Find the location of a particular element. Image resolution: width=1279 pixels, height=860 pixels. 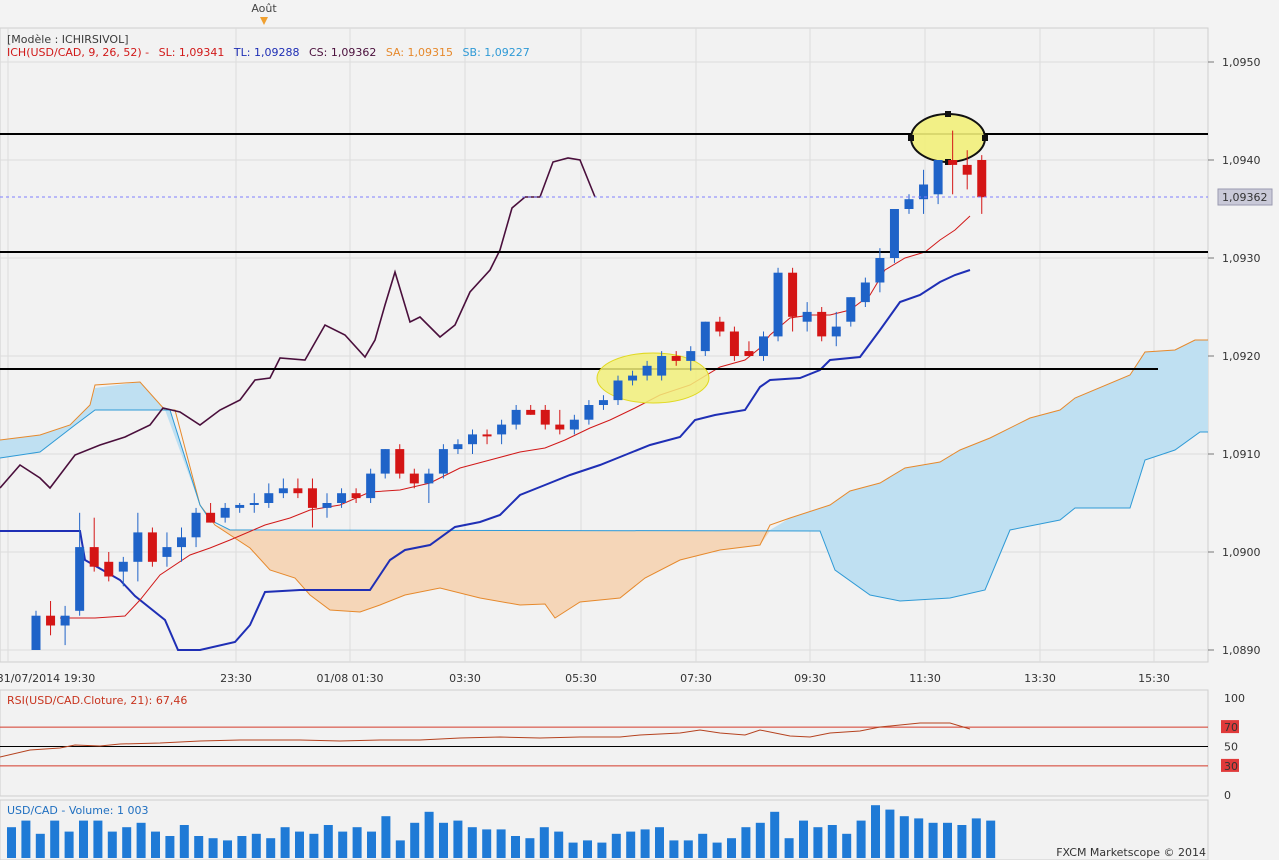

time-tick-label: 31/07/2014 19:30 is located at coordinates (47, 678).